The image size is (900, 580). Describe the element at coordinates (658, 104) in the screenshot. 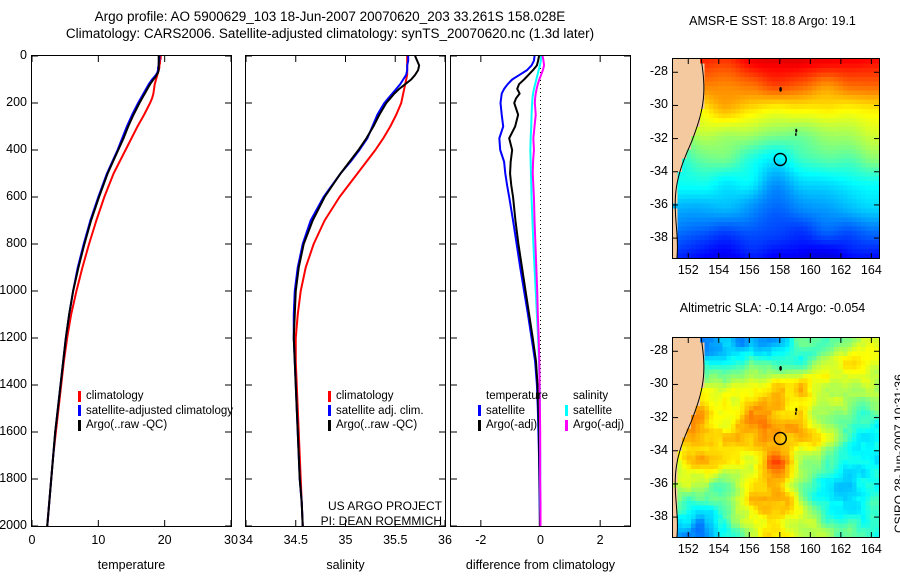

I see `sst-lat-tick-label: -30` at that location.